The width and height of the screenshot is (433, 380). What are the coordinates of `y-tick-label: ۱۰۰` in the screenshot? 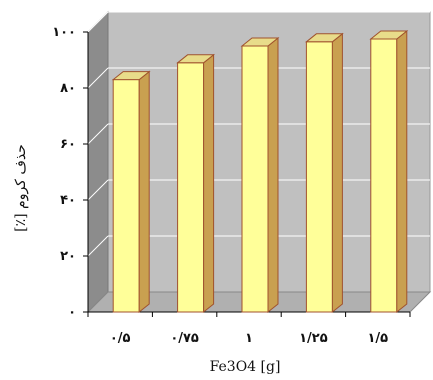 It's located at (64, 32).